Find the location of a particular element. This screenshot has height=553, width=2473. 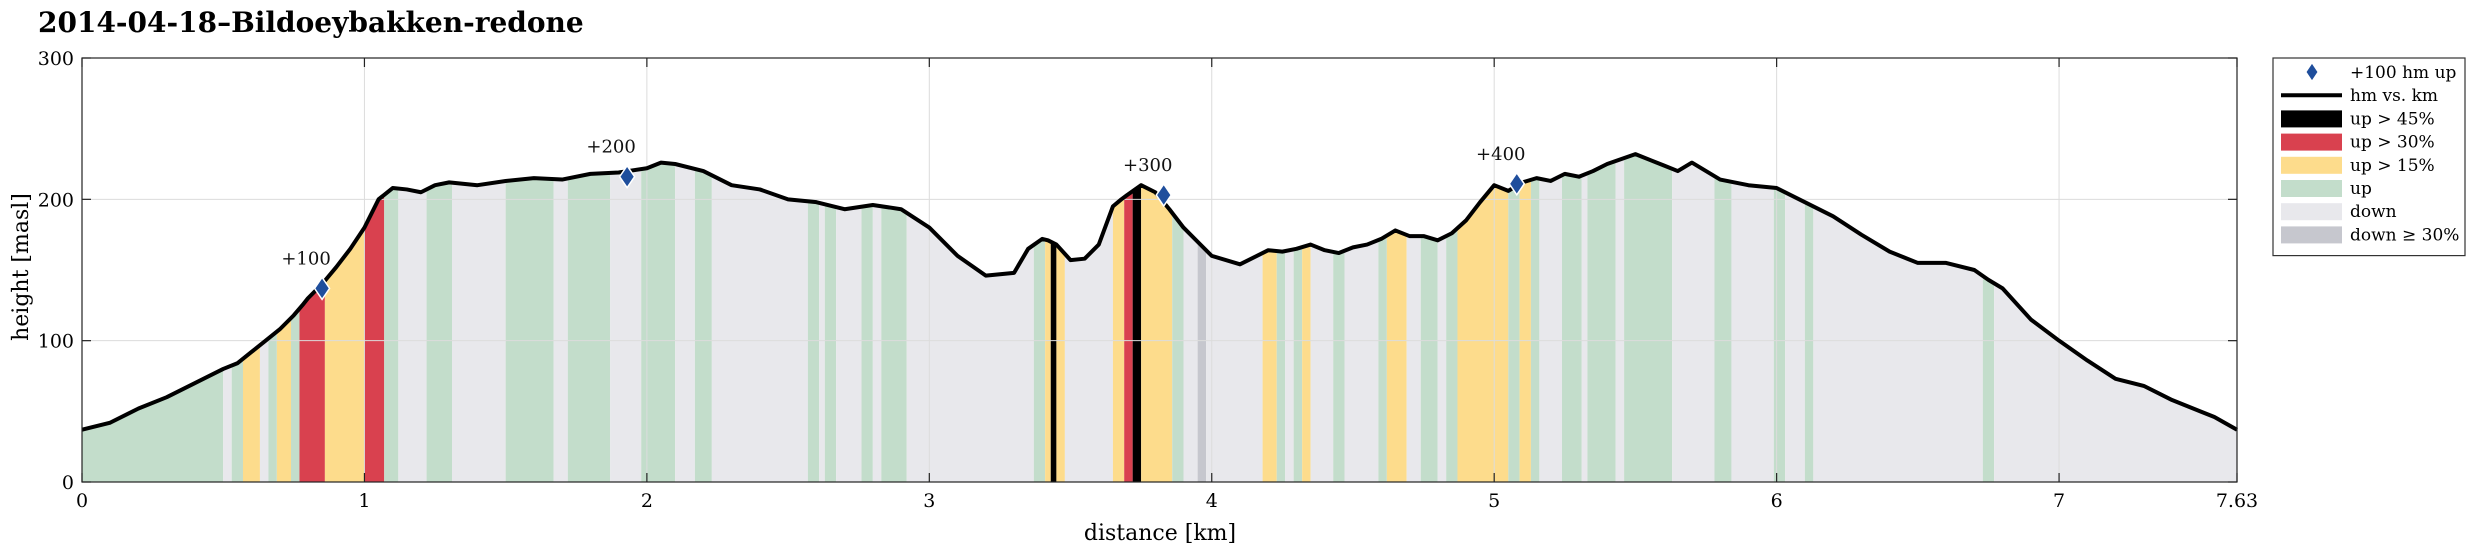

legend-label: down ≥ 30% is located at coordinates (2404, 235).